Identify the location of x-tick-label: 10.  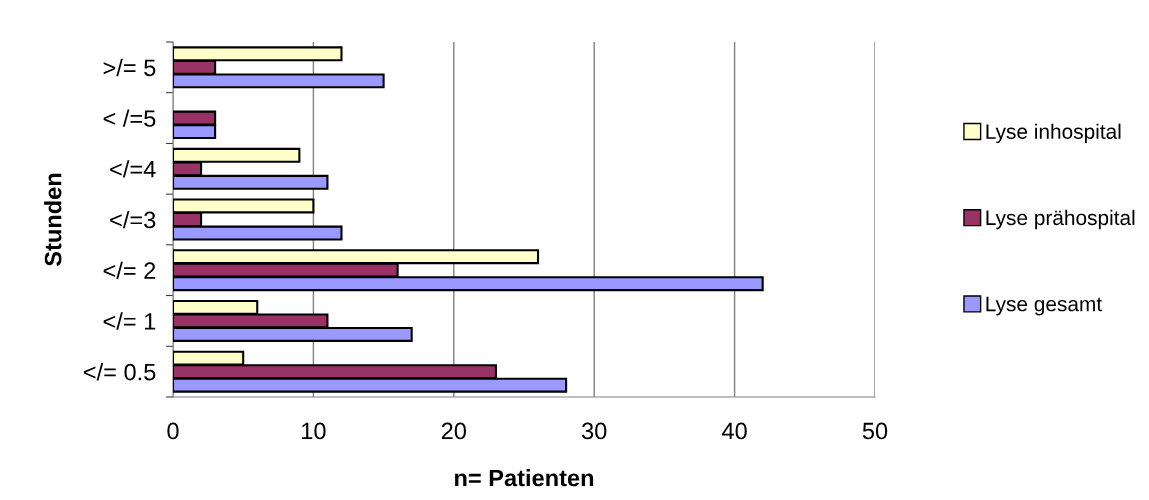
(314, 431).